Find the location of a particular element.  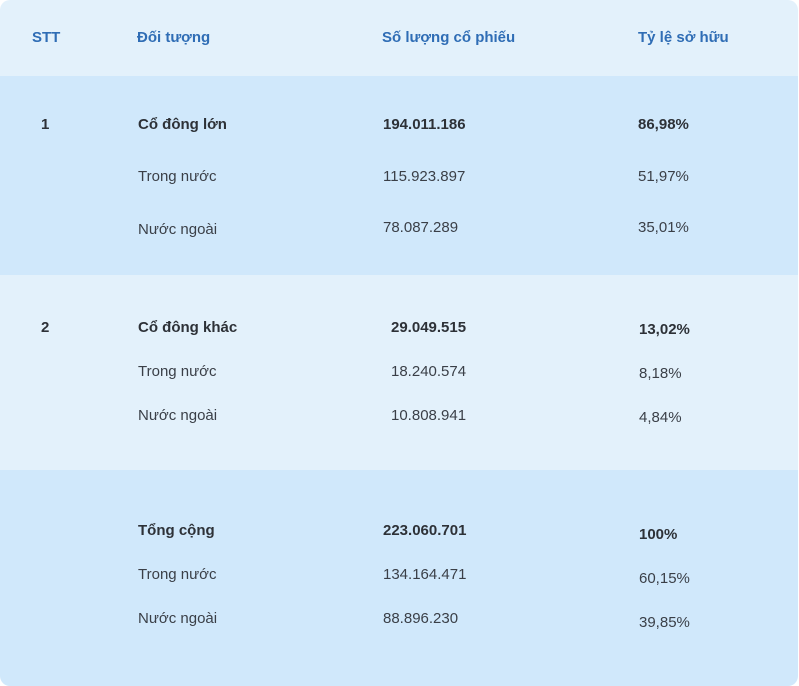

row-shares: 223.060.701 is located at coordinates (425, 530).